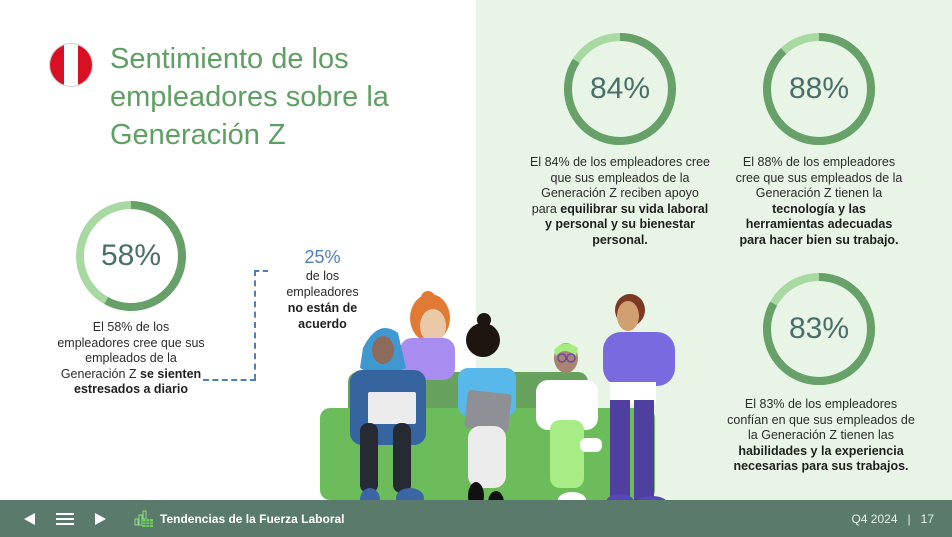 This screenshot has height=537, width=952. I want to click on slide-meta: Q4 2024 | 17, so click(892, 518).